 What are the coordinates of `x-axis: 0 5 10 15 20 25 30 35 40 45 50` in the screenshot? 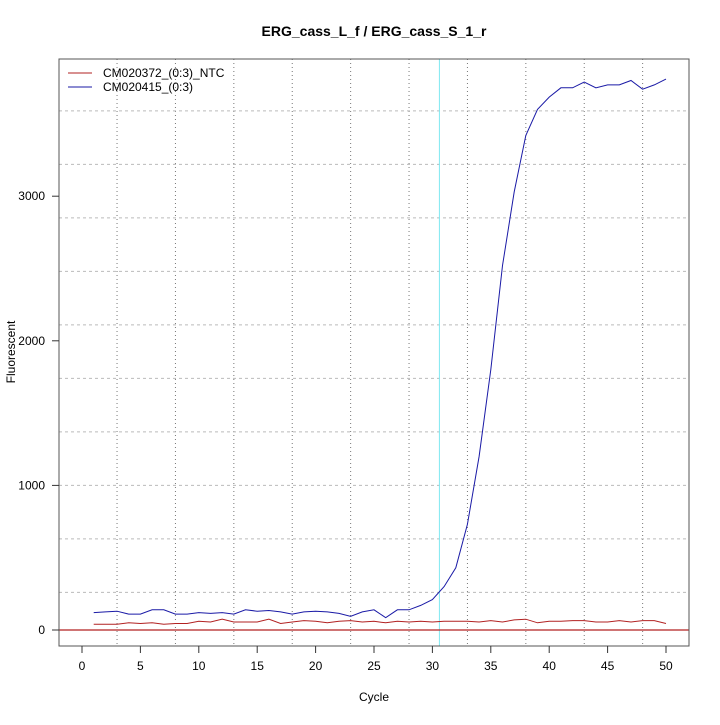 It's located at (376, 659).